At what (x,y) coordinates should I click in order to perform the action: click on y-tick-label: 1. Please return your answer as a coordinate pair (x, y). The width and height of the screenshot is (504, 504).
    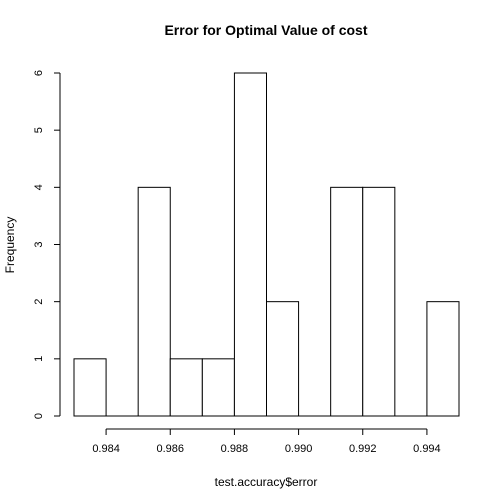
    Looking at the image, I should click on (39, 359).